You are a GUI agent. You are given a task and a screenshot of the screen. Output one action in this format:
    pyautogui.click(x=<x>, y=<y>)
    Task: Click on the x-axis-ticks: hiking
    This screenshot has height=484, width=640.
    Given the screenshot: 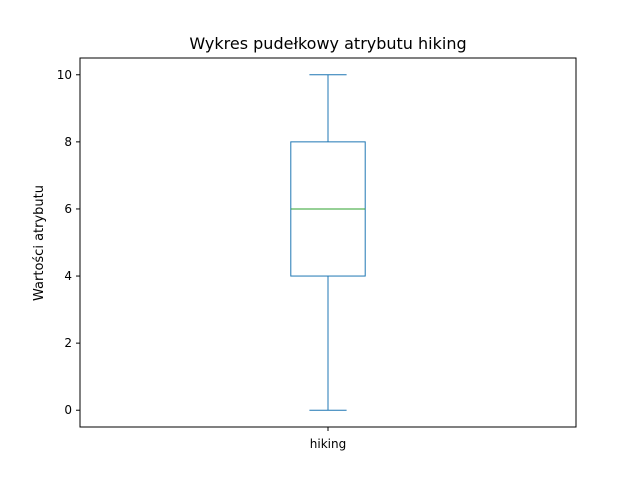 What is the action you would take?
    pyautogui.click(x=328, y=439)
    